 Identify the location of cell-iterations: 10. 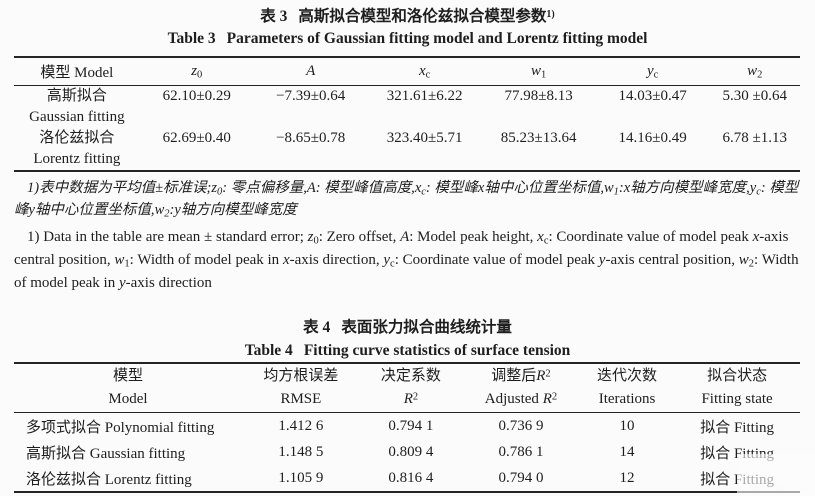
(627, 425).